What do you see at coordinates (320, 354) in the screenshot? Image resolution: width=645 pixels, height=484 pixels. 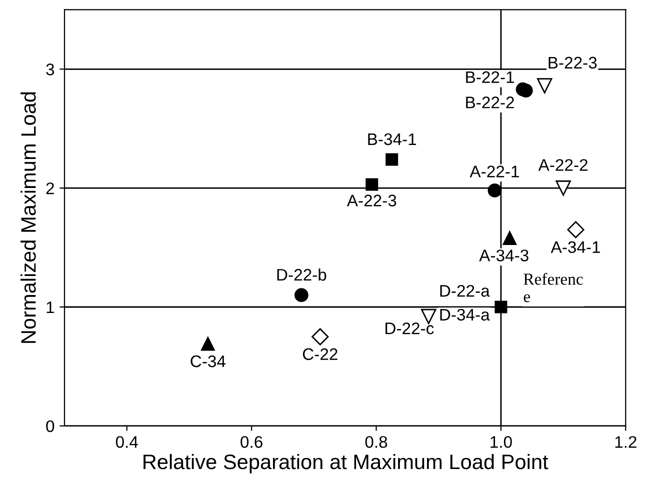 I see `annotation: C-22` at bounding box center [320, 354].